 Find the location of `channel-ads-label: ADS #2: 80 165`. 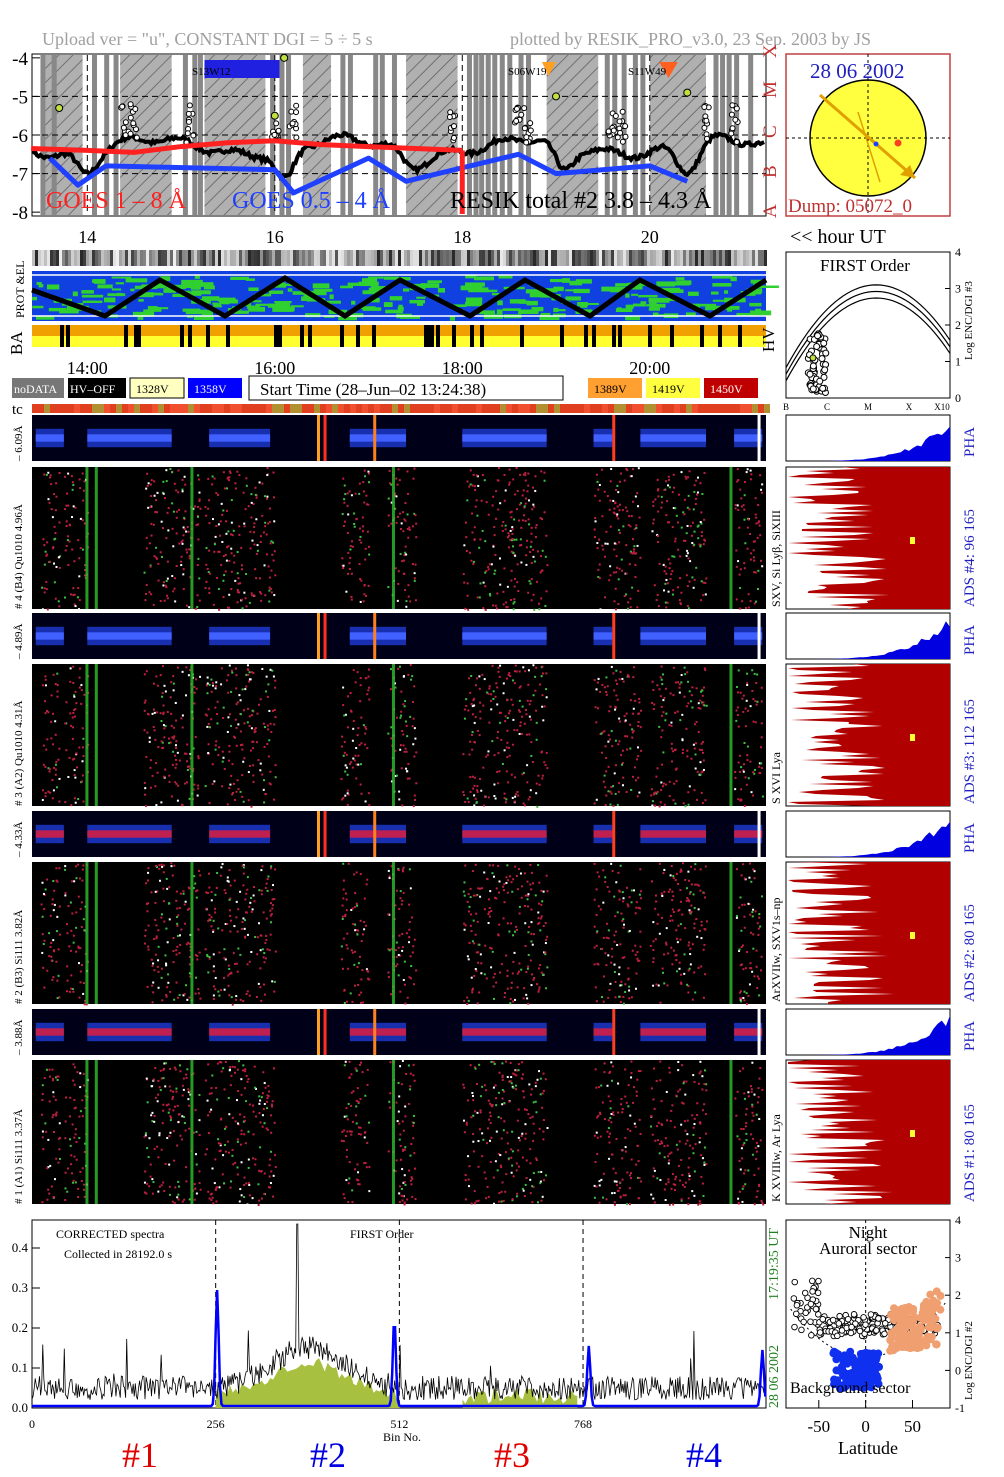

channel-ads-label: ADS #2: 80 165 is located at coordinates (970, 953).